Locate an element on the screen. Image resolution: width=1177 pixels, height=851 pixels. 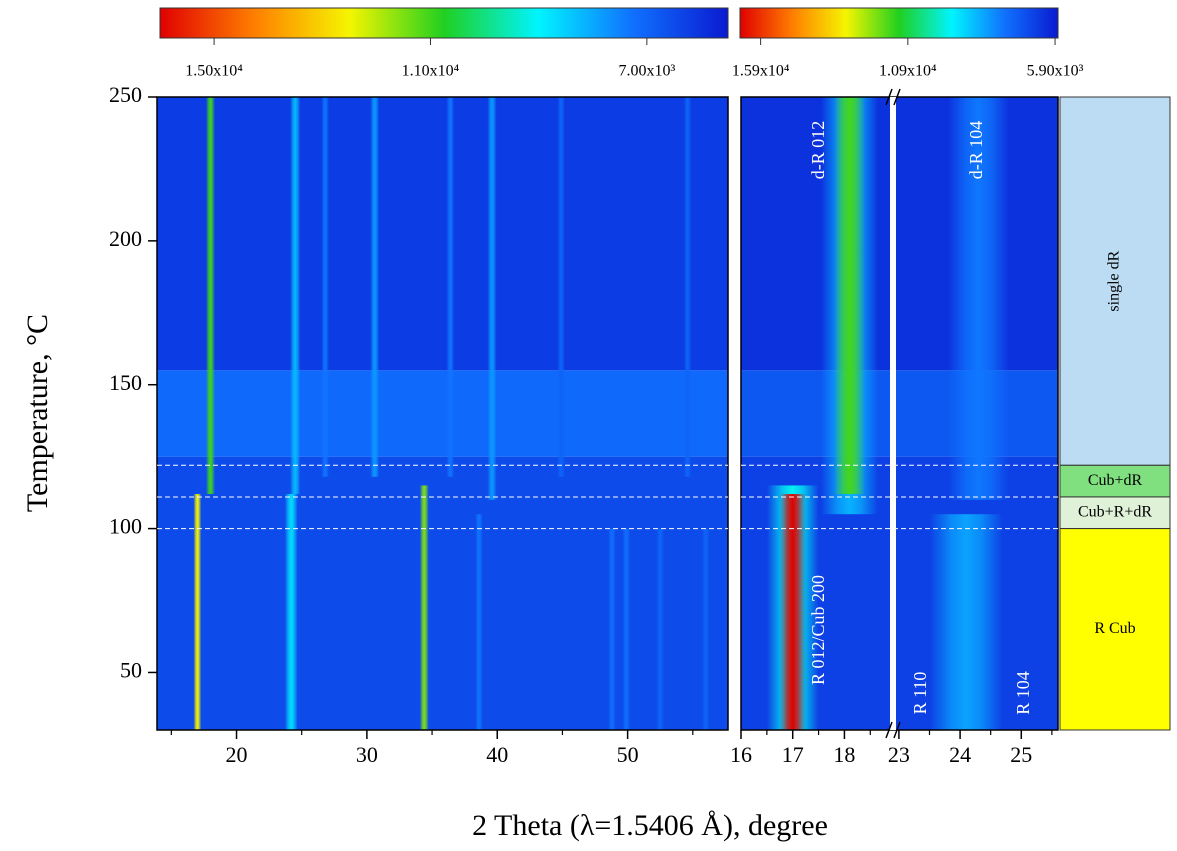
phase-label: single dR is located at coordinates (1114, 280).